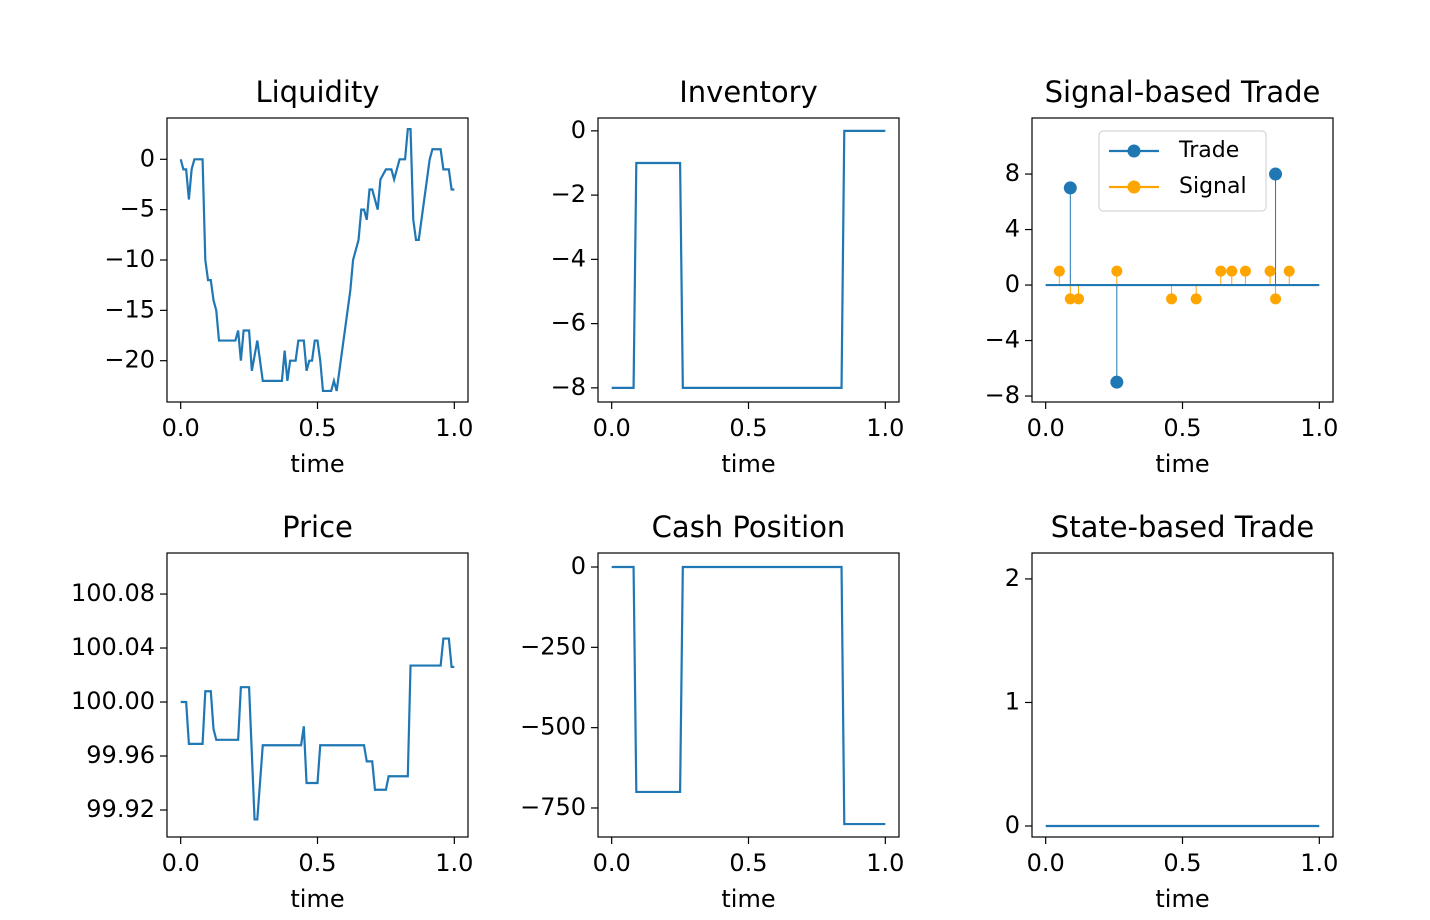 Image resolution: width=1430 pixels, height=920 pixels. What do you see at coordinates (129, 360) in the screenshot?
I see `y-tick-label: −20` at bounding box center [129, 360].